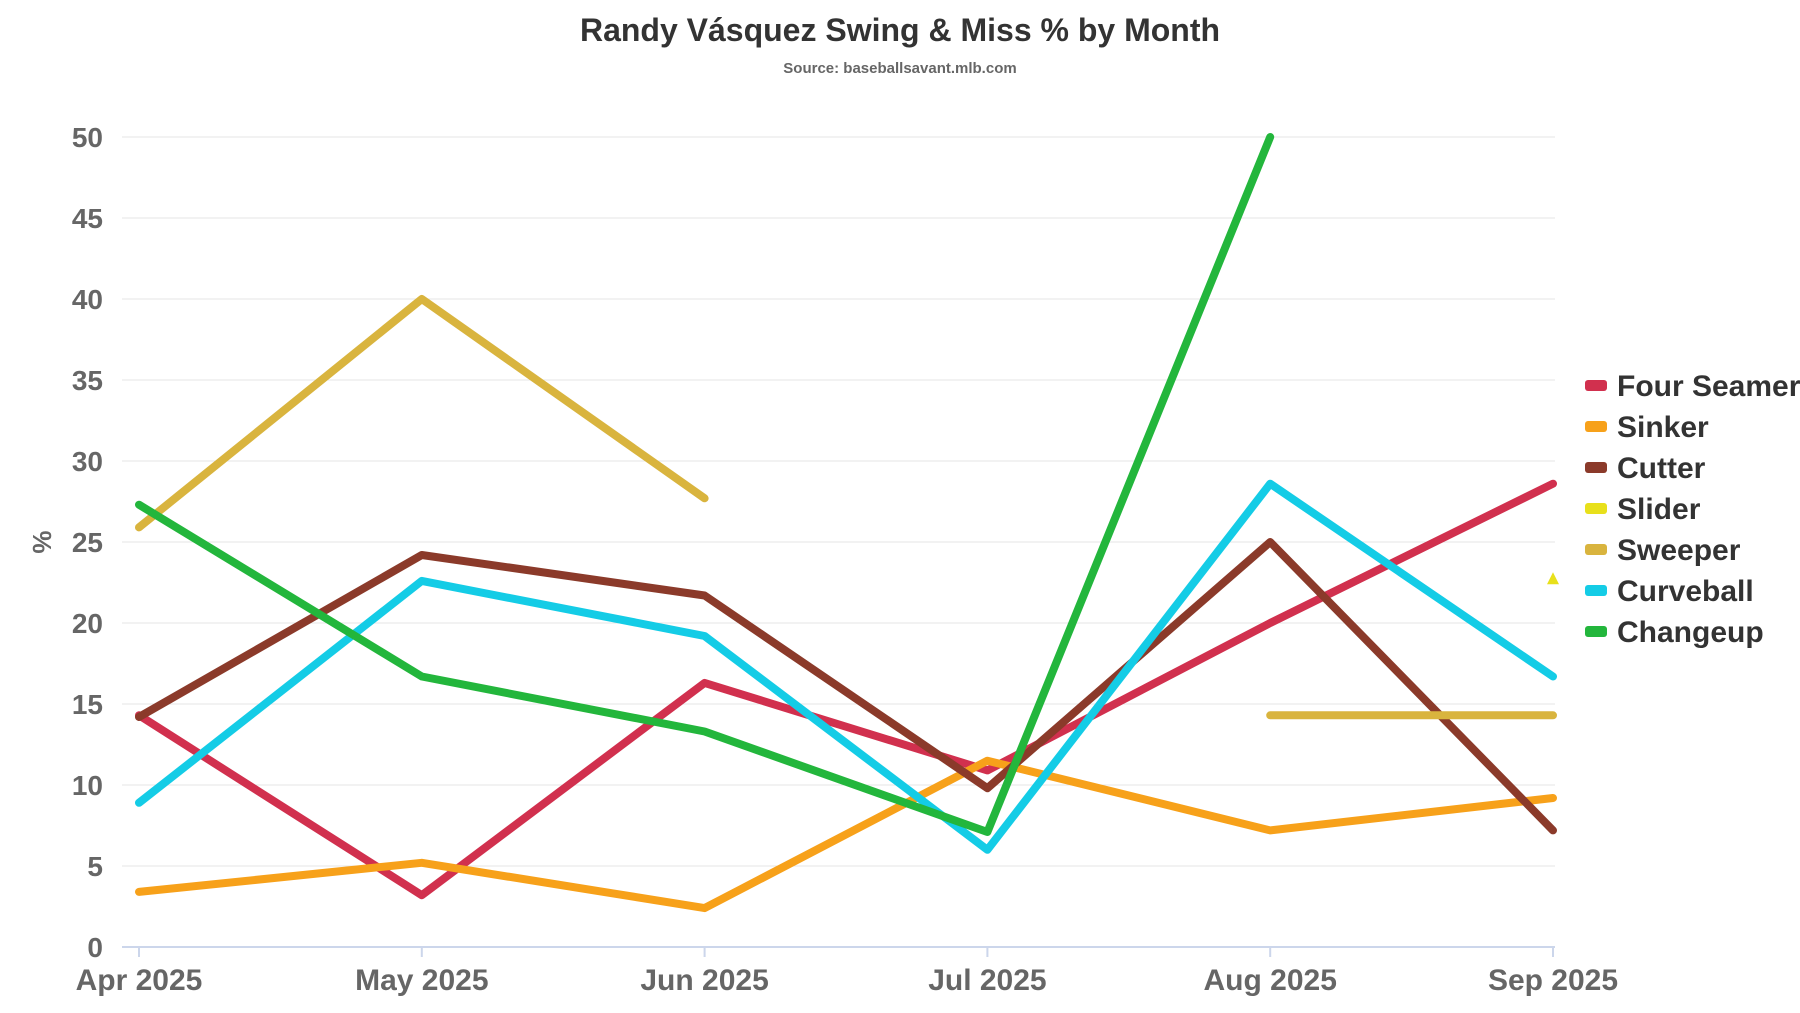 The image size is (1800, 1013). What do you see at coordinates (95, 947) in the screenshot?
I see `y-tick-label: 0` at bounding box center [95, 947].